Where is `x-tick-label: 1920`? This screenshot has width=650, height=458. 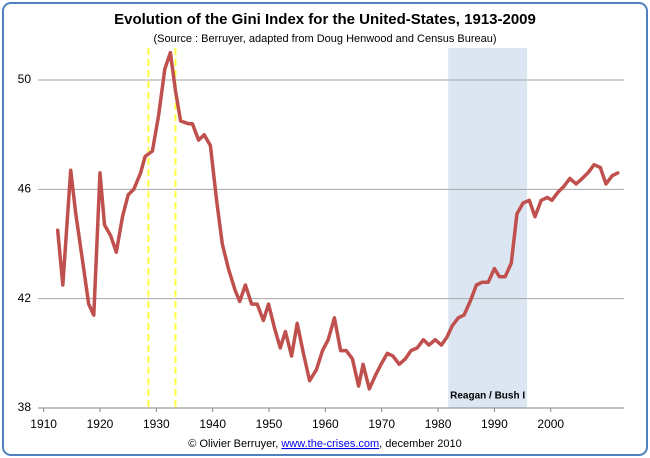
x-tick-label: 1920 is located at coordinates (100, 424).